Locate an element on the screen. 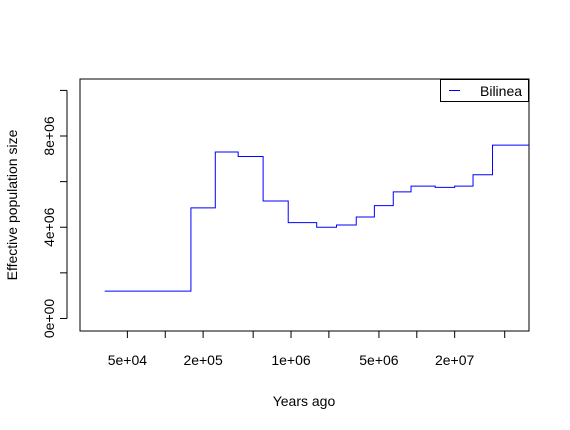 The image size is (570, 430). y-axis-title: Effective population size is located at coordinates (12, 204).